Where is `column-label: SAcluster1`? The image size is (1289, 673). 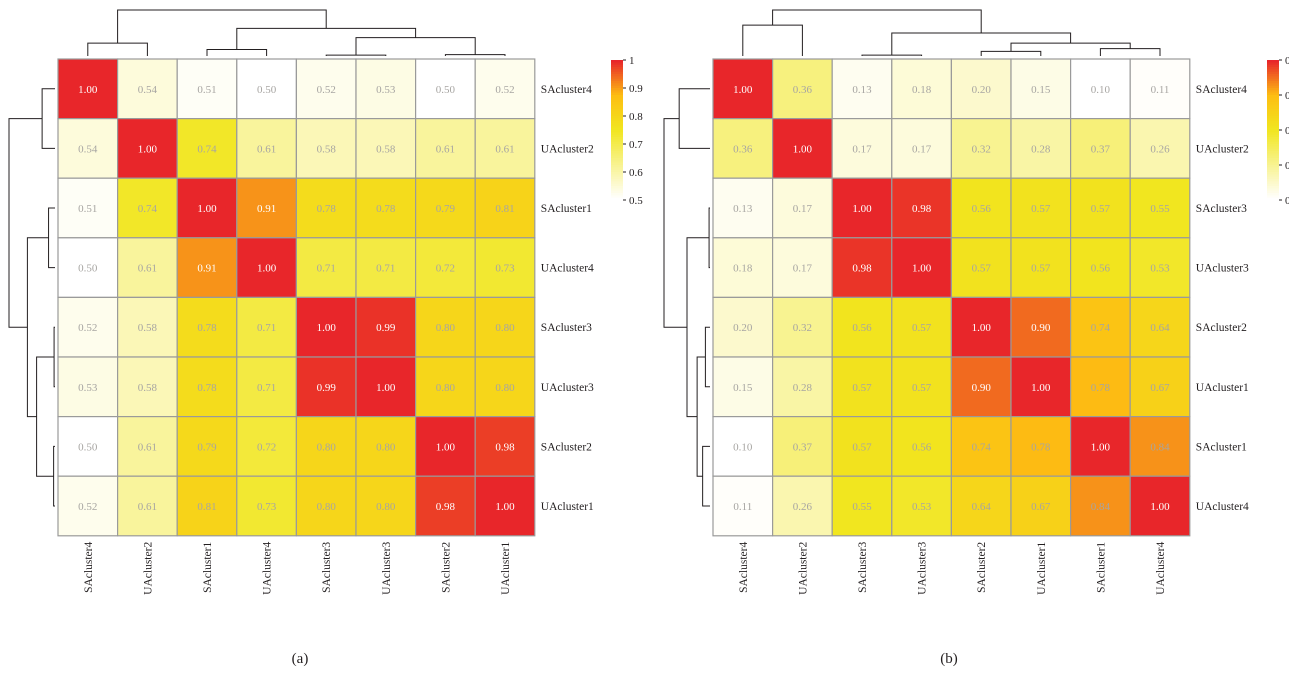 column-label: SAcluster1 is located at coordinates (208, 567).